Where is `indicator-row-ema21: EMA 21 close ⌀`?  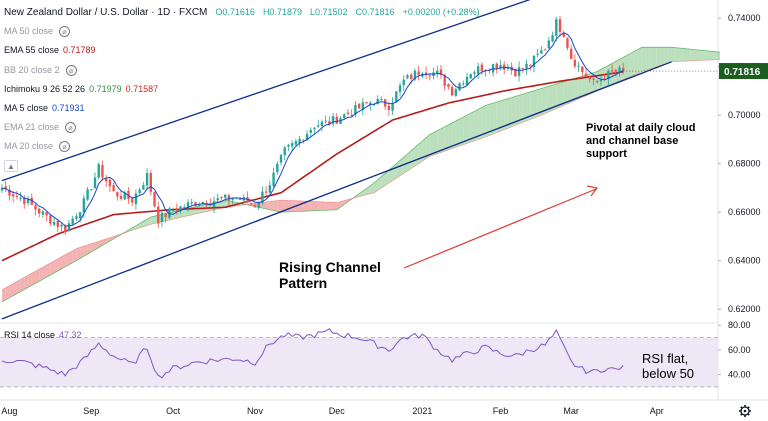 indicator-row-ema21: EMA 21 close ⌀ is located at coordinates (242, 127).